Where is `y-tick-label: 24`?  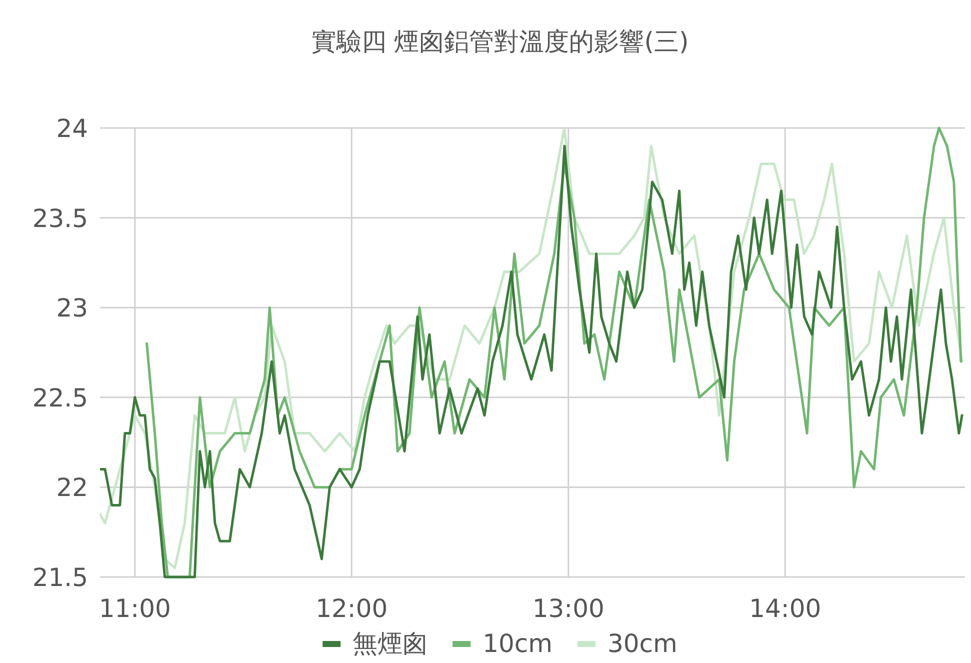
y-tick-label: 24 is located at coordinates (72, 128).